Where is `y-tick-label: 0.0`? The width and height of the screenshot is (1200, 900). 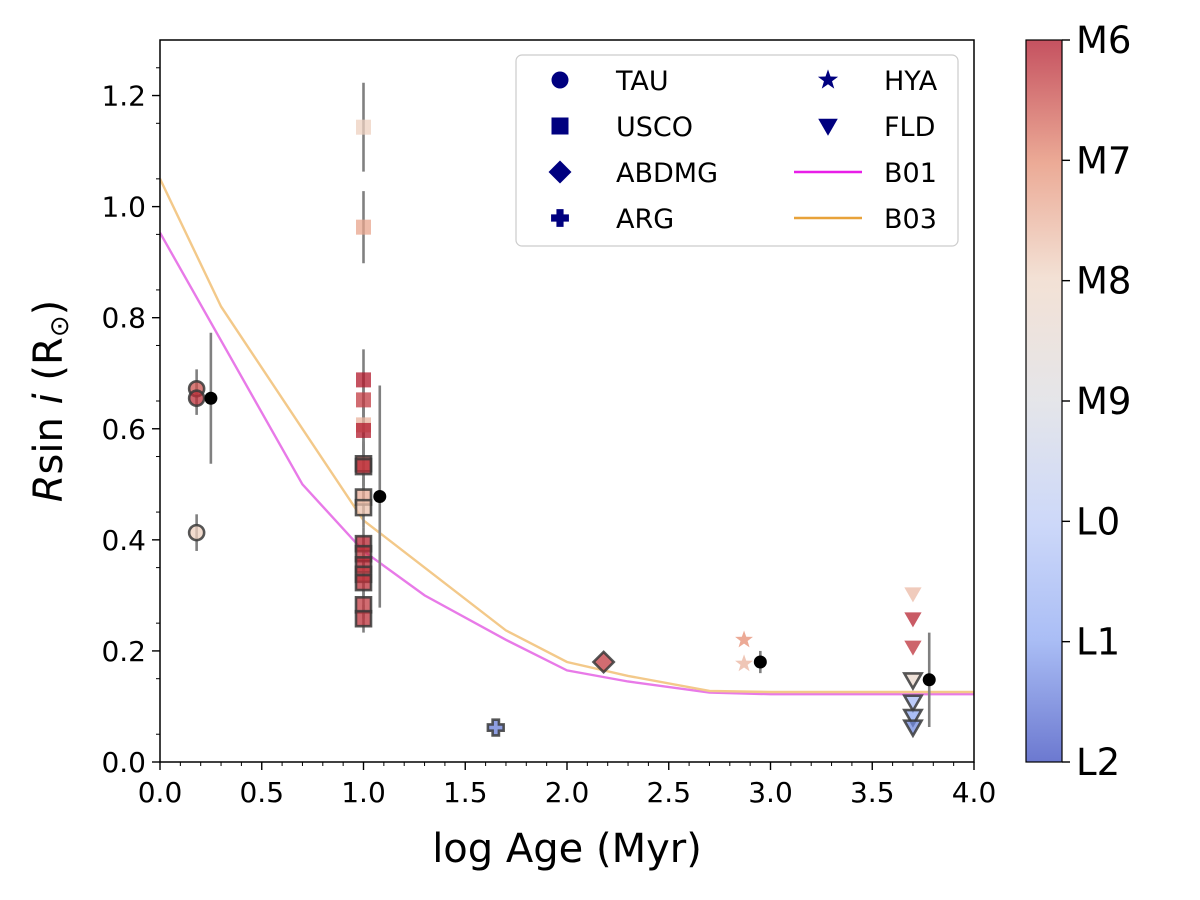
y-tick-label: 0.0 is located at coordinates (123, 762).